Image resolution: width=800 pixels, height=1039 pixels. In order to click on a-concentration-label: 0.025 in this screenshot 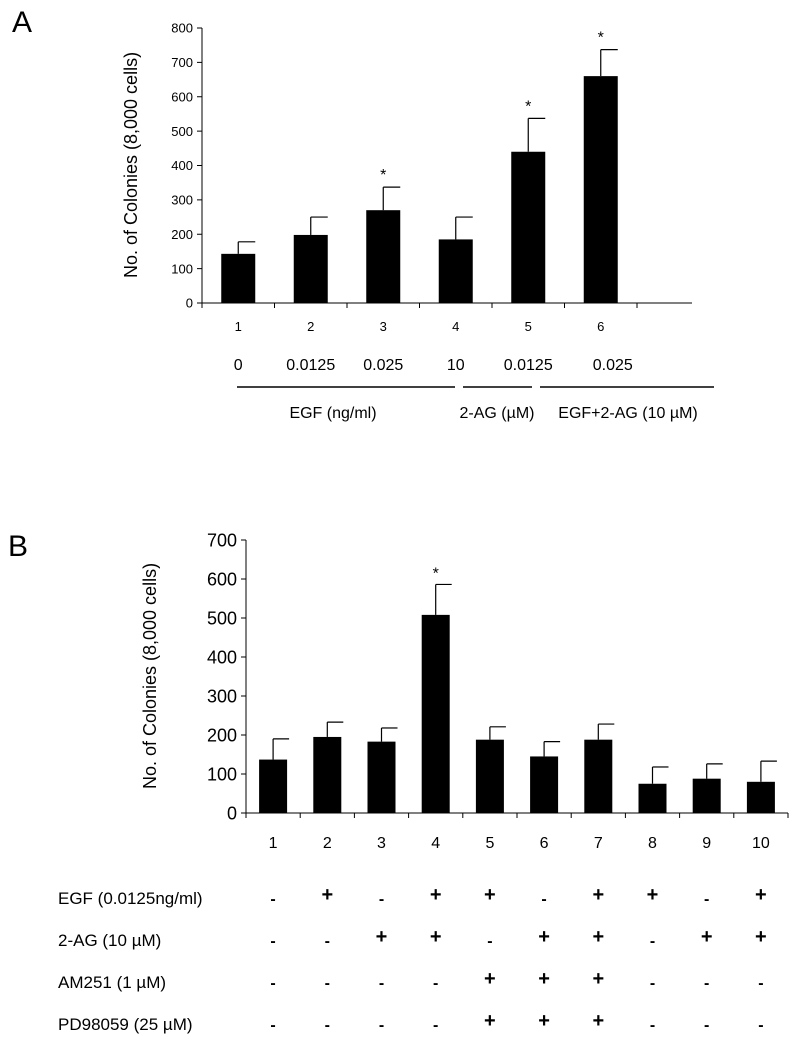, I will do `click(613, 365)`.